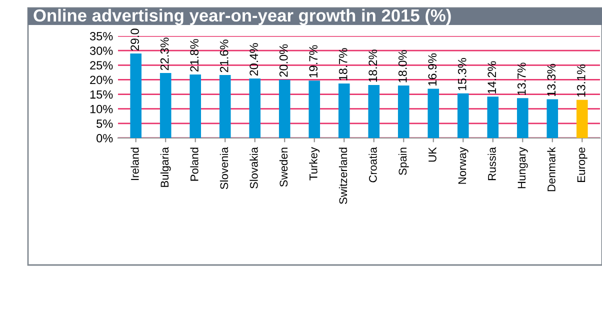 This screenshot has height=331, width=602. Describe the element at coordinates (462, 74) in the screenshot. I see `data-label: 15.3%` at that location.